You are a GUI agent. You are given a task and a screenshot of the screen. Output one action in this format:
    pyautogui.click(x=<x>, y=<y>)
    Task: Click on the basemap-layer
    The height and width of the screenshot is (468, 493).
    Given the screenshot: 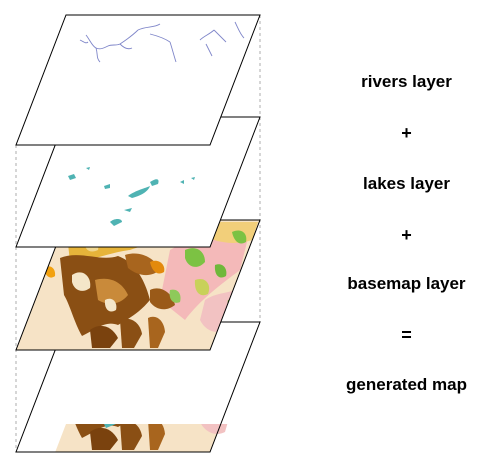 What is the action you would take?
    pyautogui.click(x=138, y=285)
    